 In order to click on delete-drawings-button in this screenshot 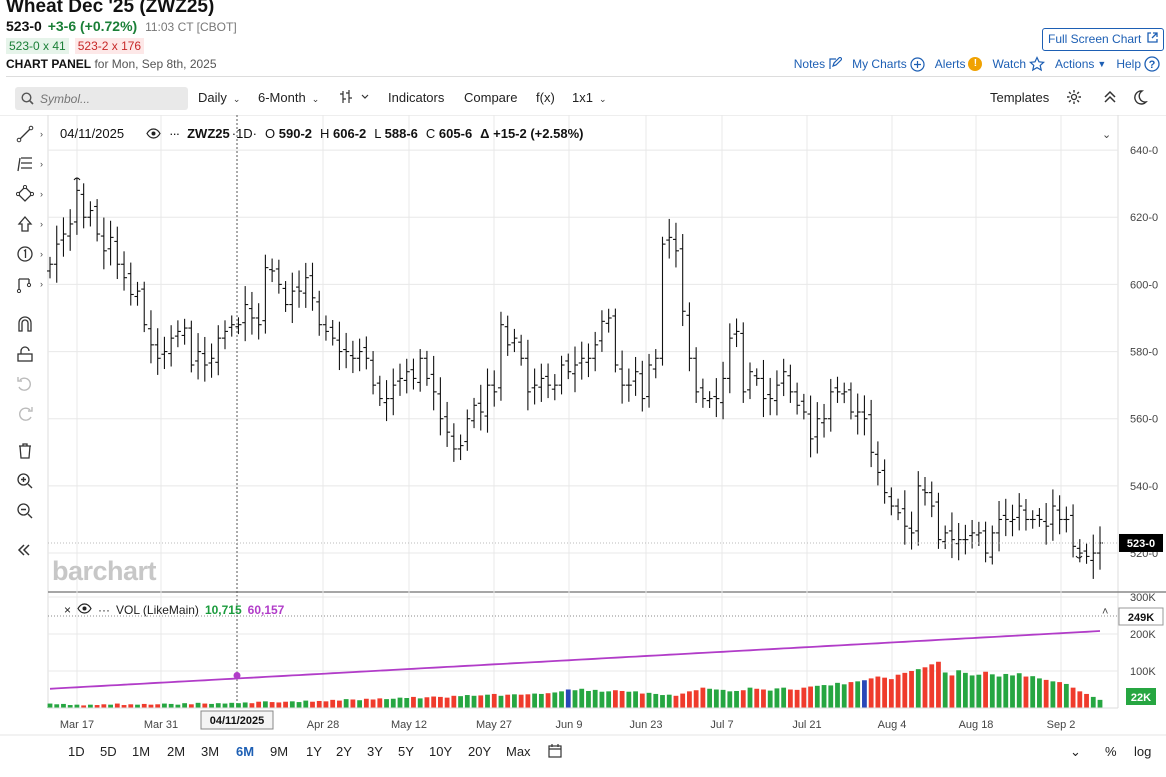, I will do `click(28, 451)`.